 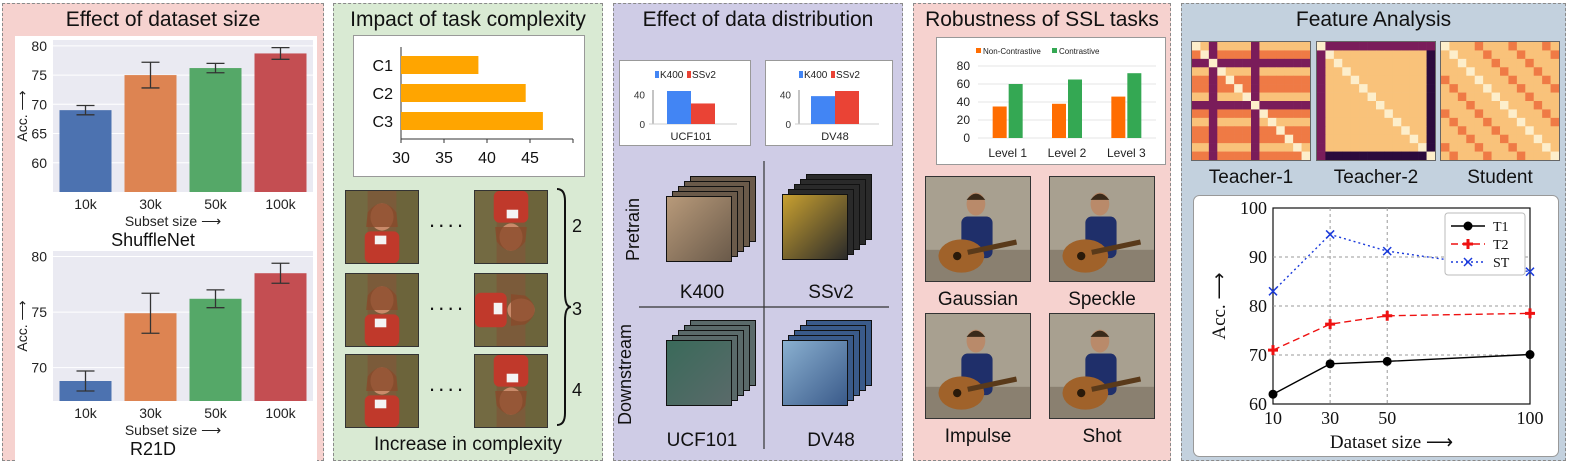 What do you see at coordinates (815, 227) in the screenshot?
I see `video-frame` at bounding box center [815, 227].